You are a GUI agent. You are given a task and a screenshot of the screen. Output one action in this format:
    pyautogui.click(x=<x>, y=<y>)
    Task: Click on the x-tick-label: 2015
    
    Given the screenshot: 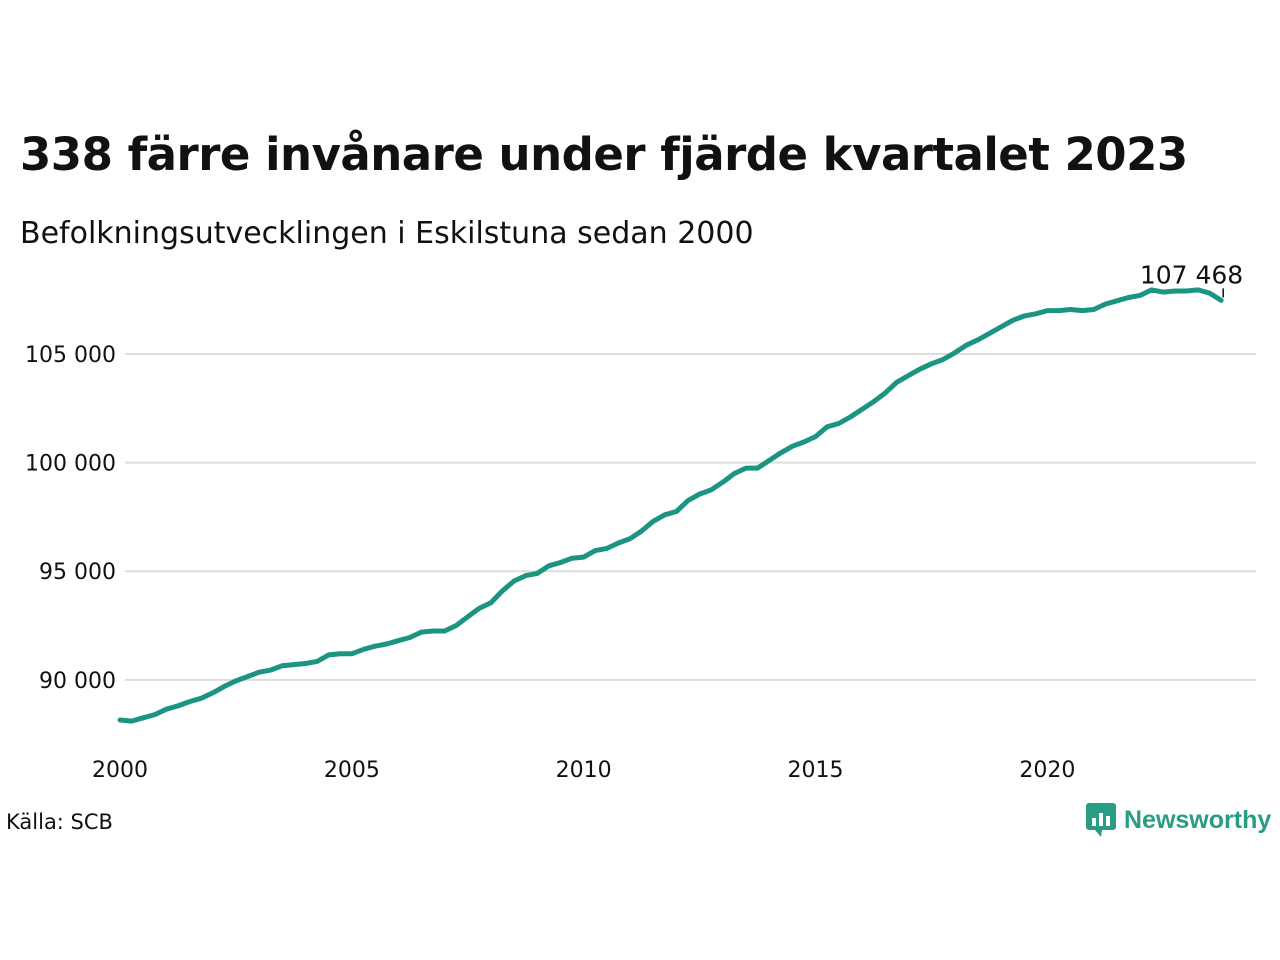 What is the action you would take?
    pyautogui.click(x=816, y=770)
    